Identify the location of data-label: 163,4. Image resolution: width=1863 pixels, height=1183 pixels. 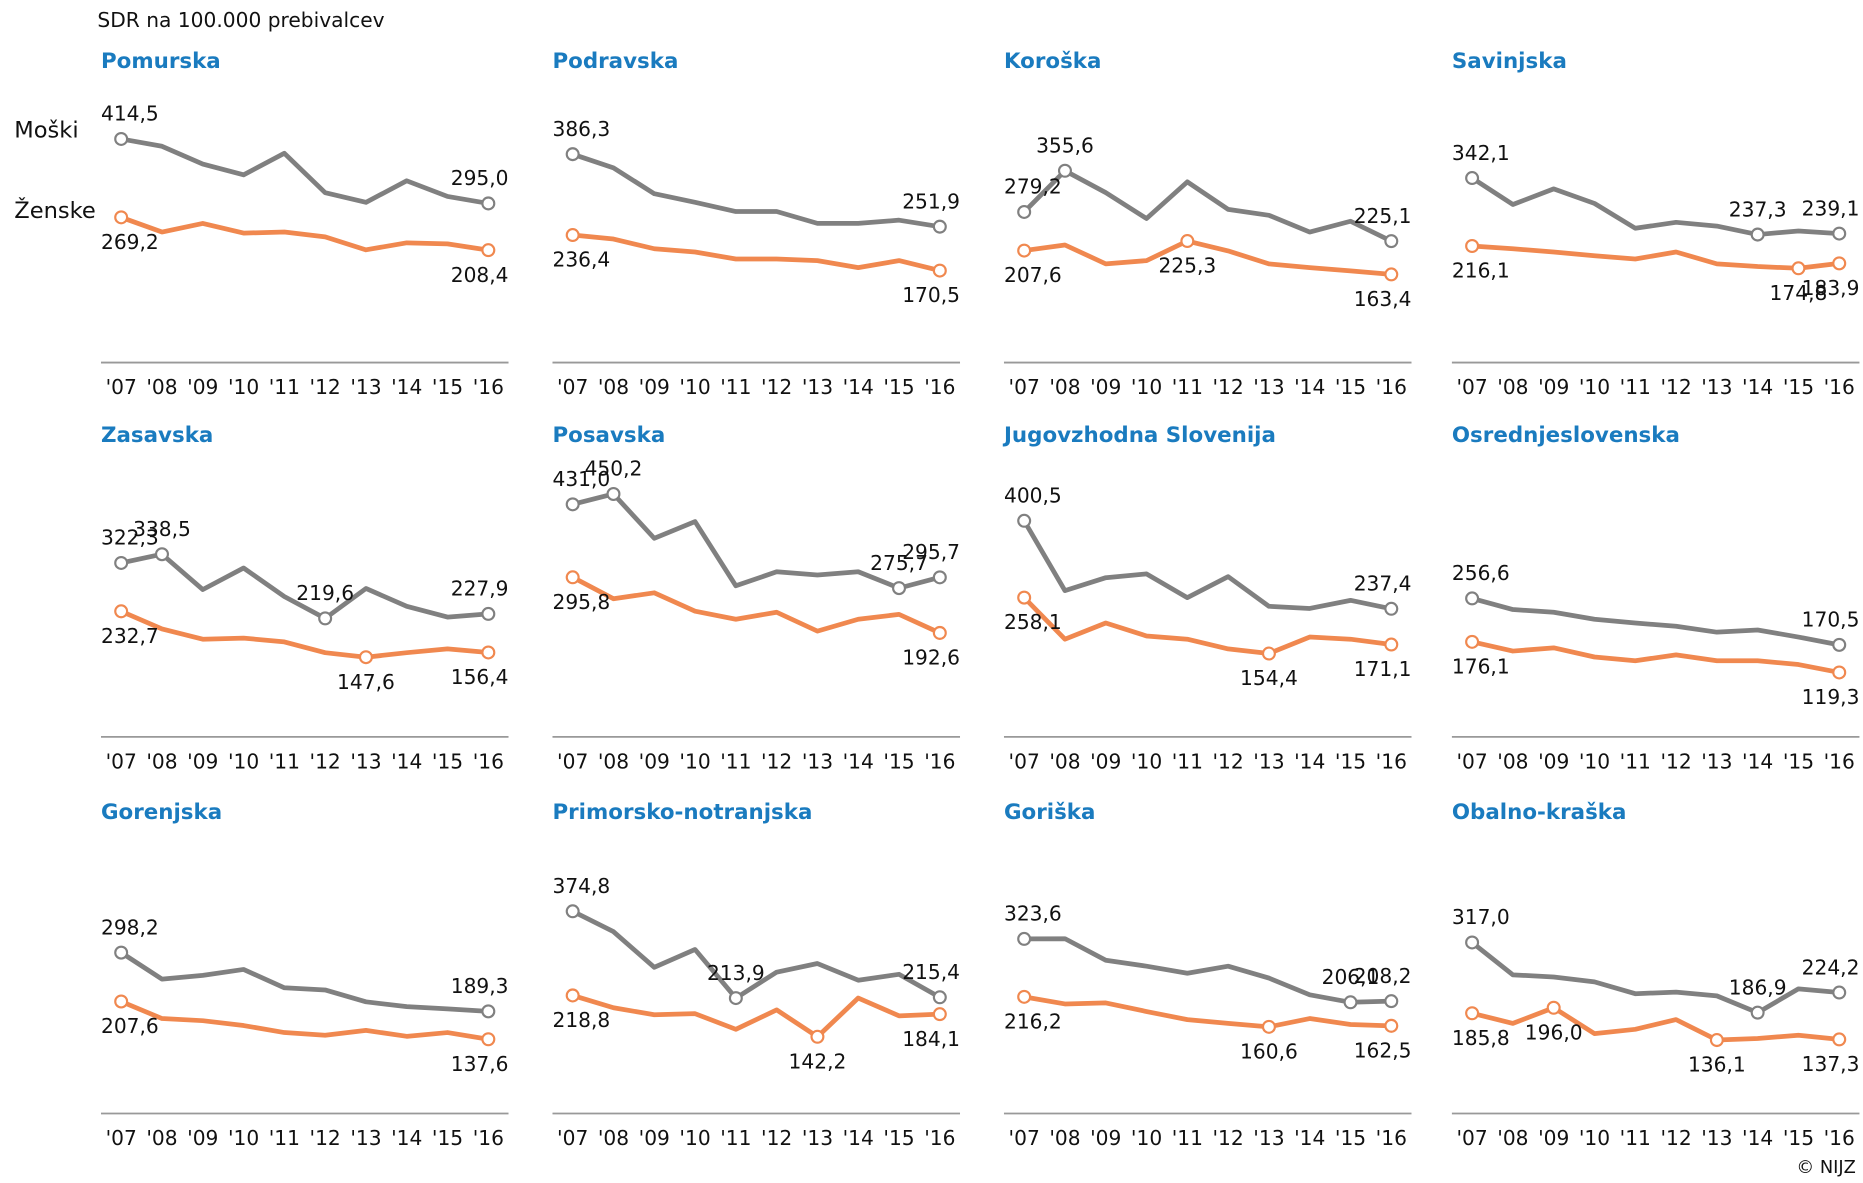
(1383, 299).